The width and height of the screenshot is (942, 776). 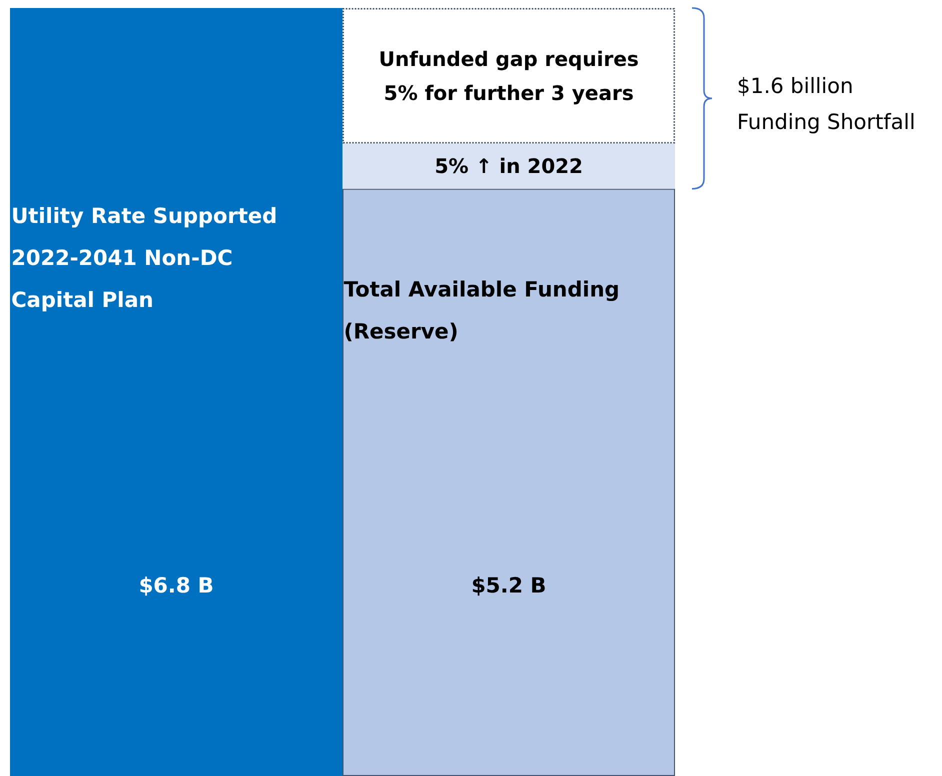 I want to click on data-label: $6.8 B, so click(x=176, y=586).